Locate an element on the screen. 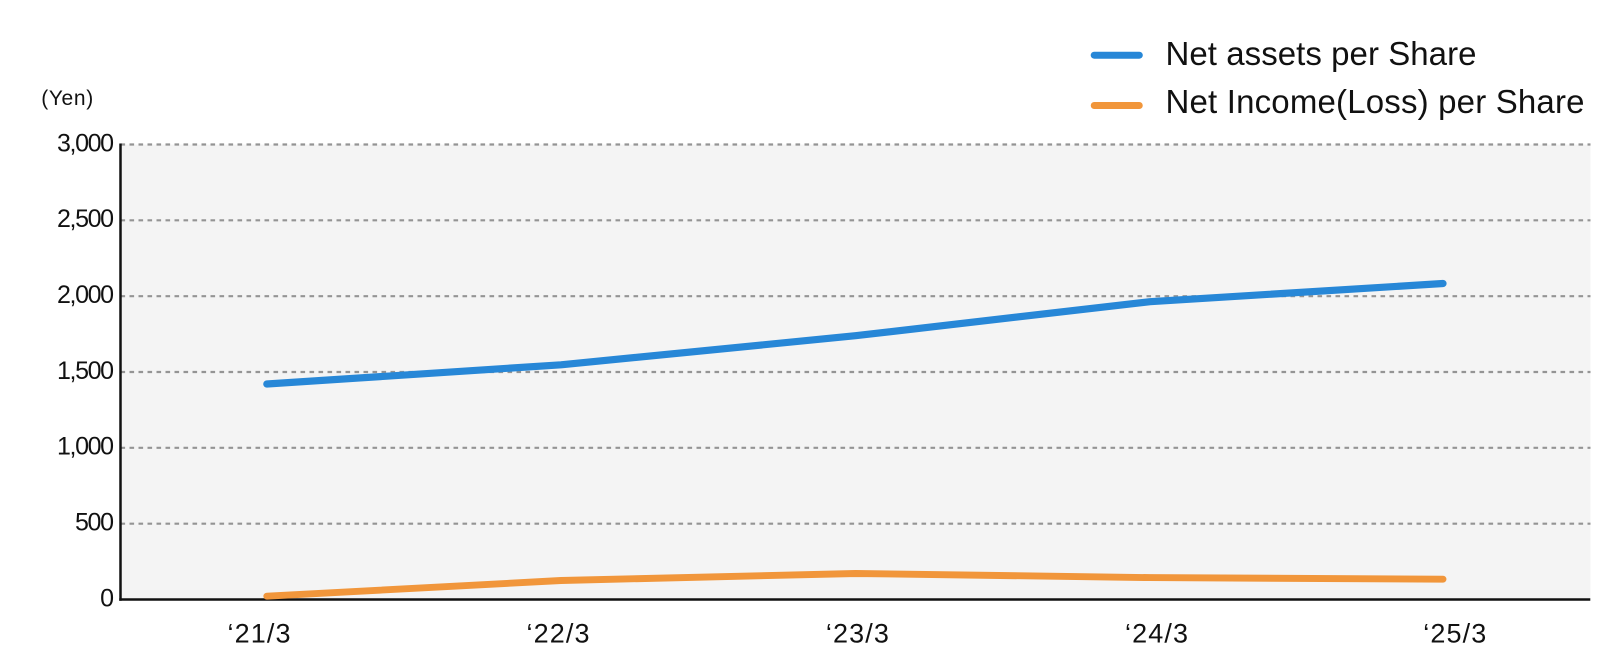 This screenshot has width=1618, height=663. svg-text: ‘24/3 is located at coordinates (1156, 634).